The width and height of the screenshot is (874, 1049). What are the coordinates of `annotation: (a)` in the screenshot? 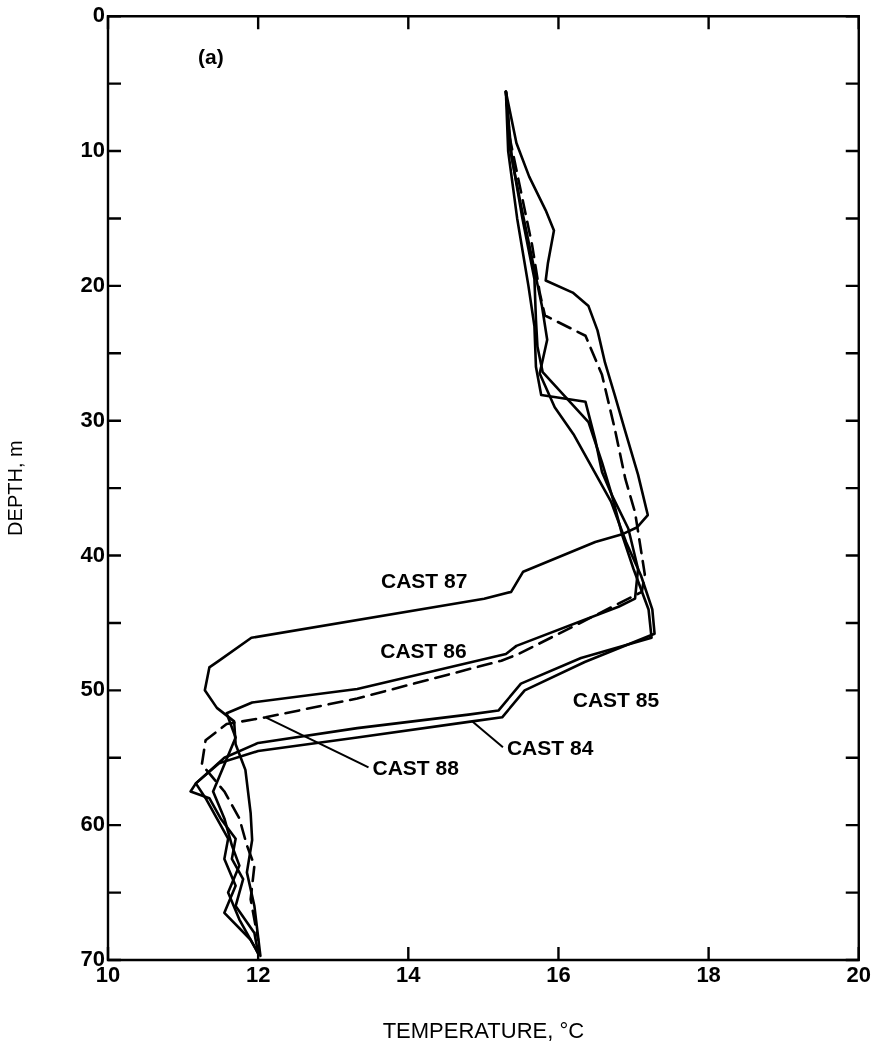 It's located at (211, 56).